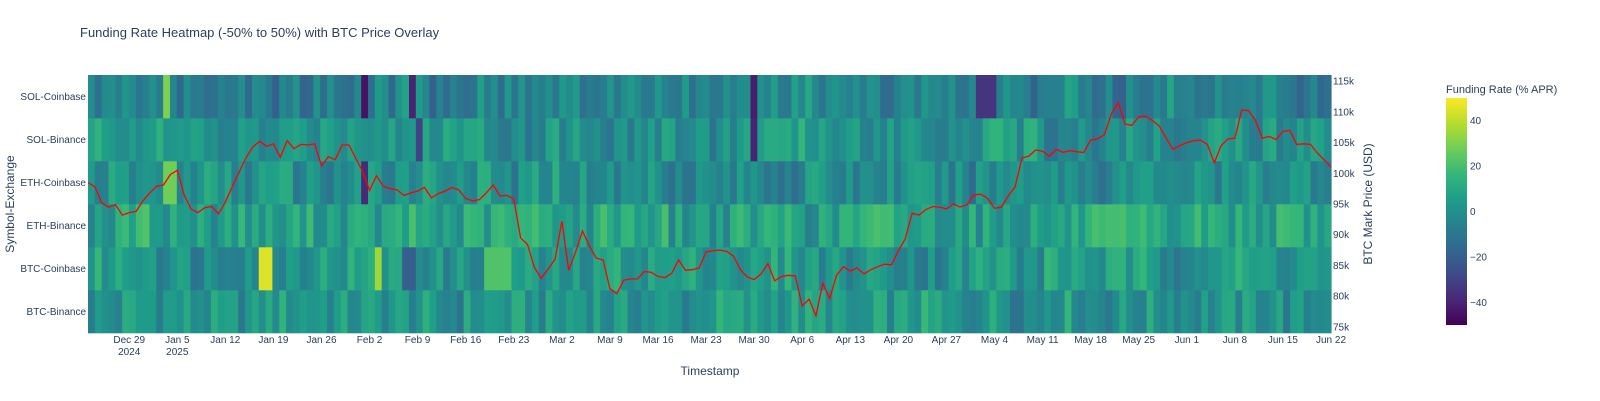  I want to click on x-tick-label: Apr 27, so click(947, 340).